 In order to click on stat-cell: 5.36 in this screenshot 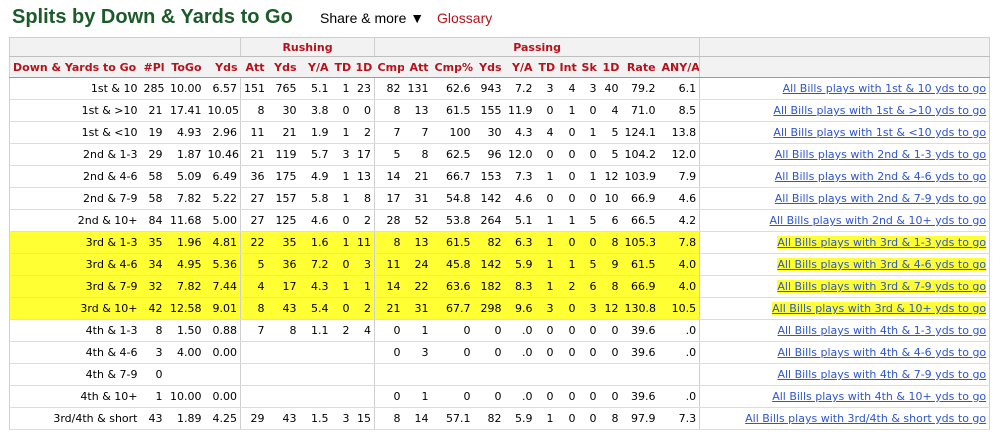, I will do `click(222, 264)`.